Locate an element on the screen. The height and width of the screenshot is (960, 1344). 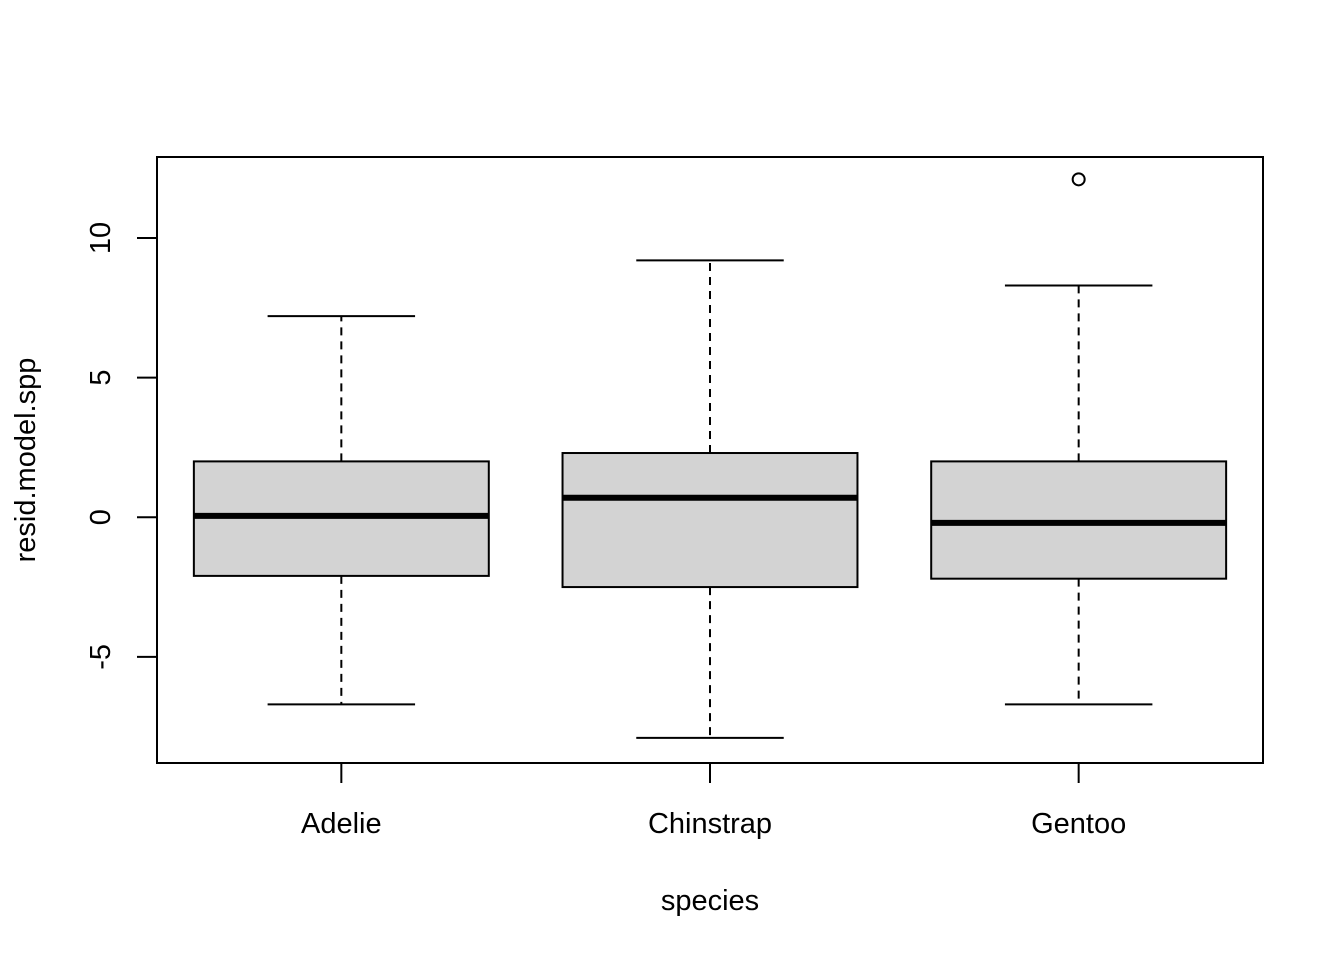
x-axis-title: species is located at coordinates (710, 901).